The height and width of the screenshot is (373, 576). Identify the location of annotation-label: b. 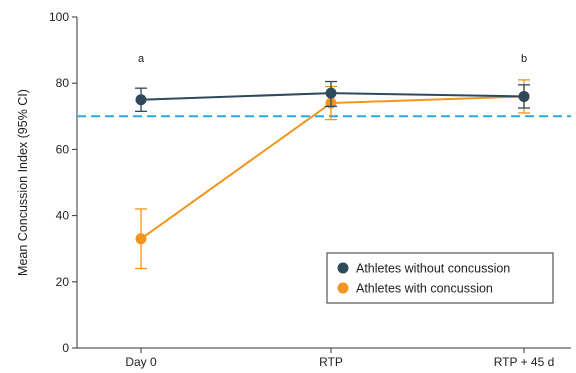
(524, 59).